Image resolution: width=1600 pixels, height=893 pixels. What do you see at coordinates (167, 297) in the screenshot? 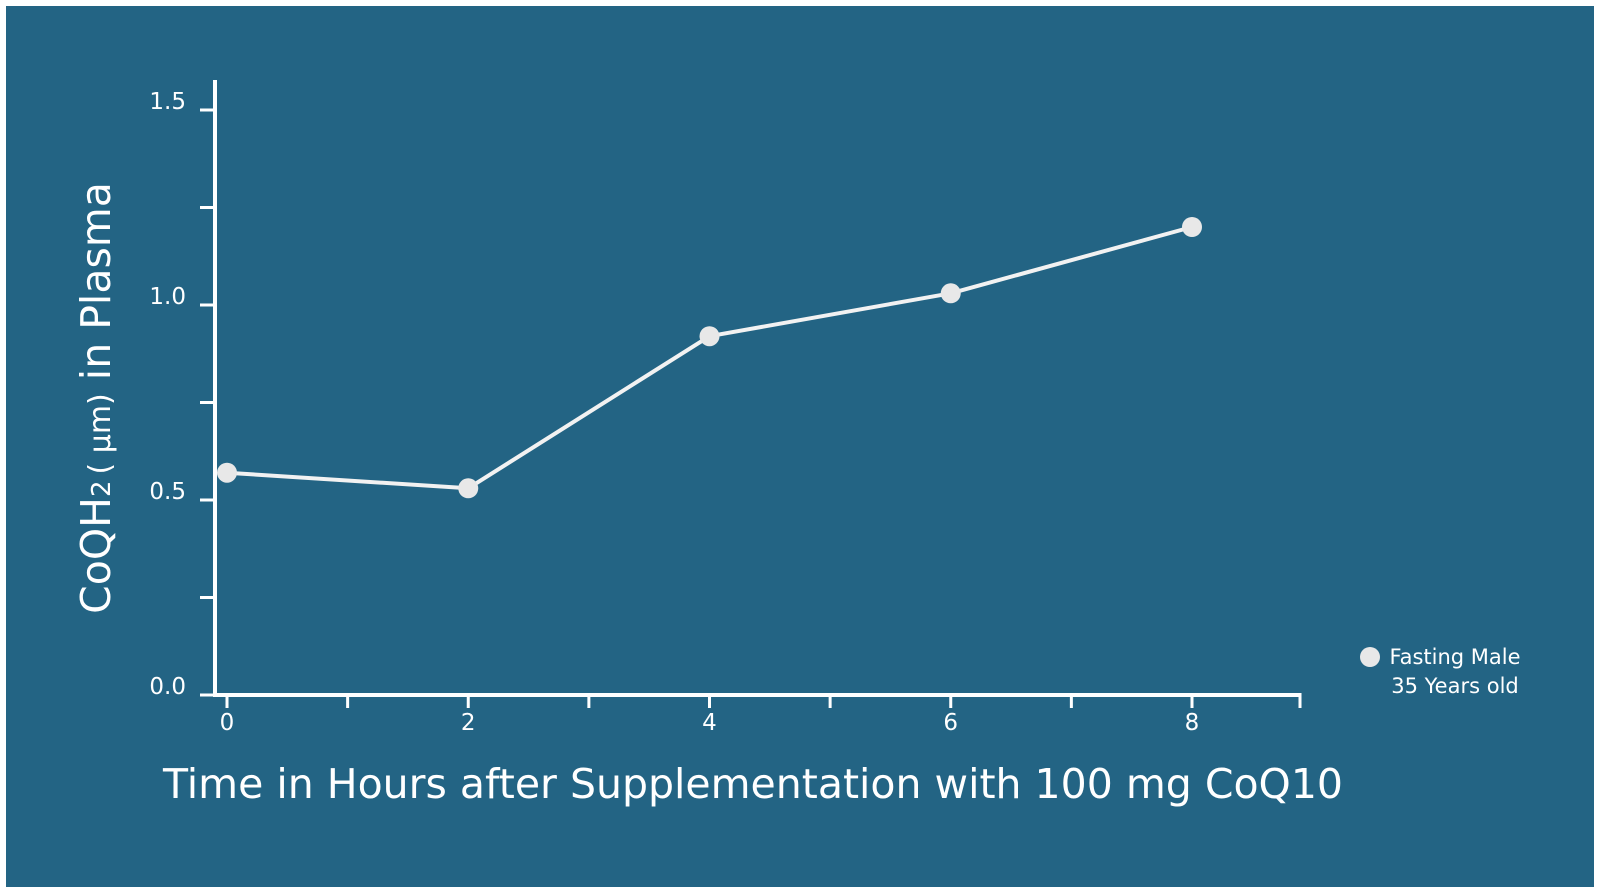
I see `y-tick-label: 1.0` at bounding box center [167, 297].